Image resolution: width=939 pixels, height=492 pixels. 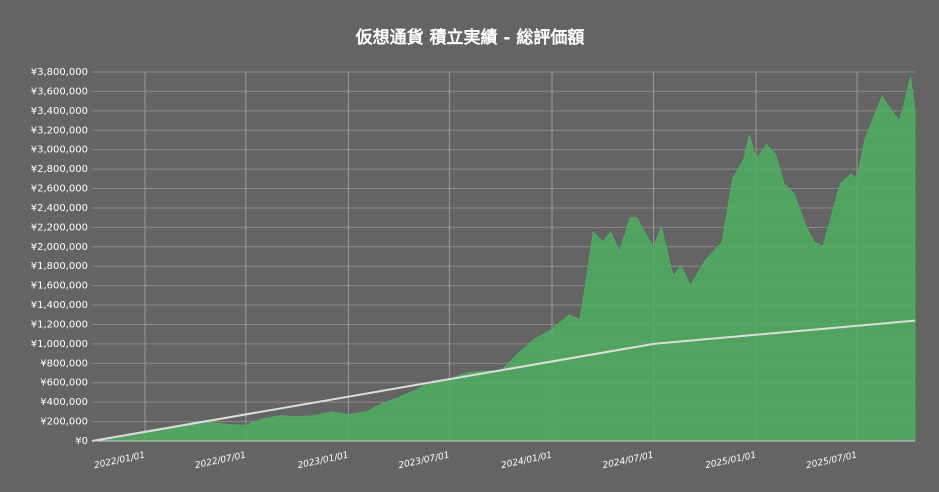 What do you see at coordinates (470, 37) in the screenshot?
I see `chart-title: 仮想通貨 積立実績 - 総評価額` at bounding box center [470, 37].